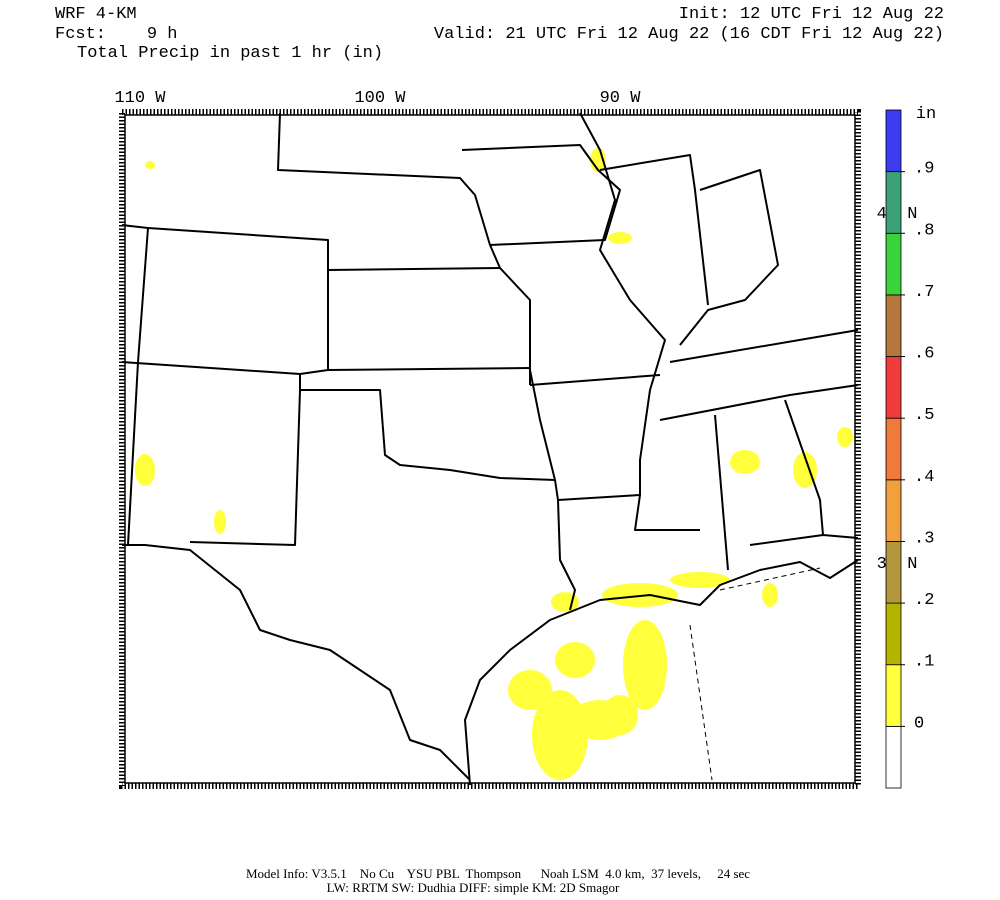 The height and width of the screenshot is (900, 1000). What do you see at coordinates (140, 98) in the screenshot?
I see `lon-label: 110 W` at bounding box center [140, 98].